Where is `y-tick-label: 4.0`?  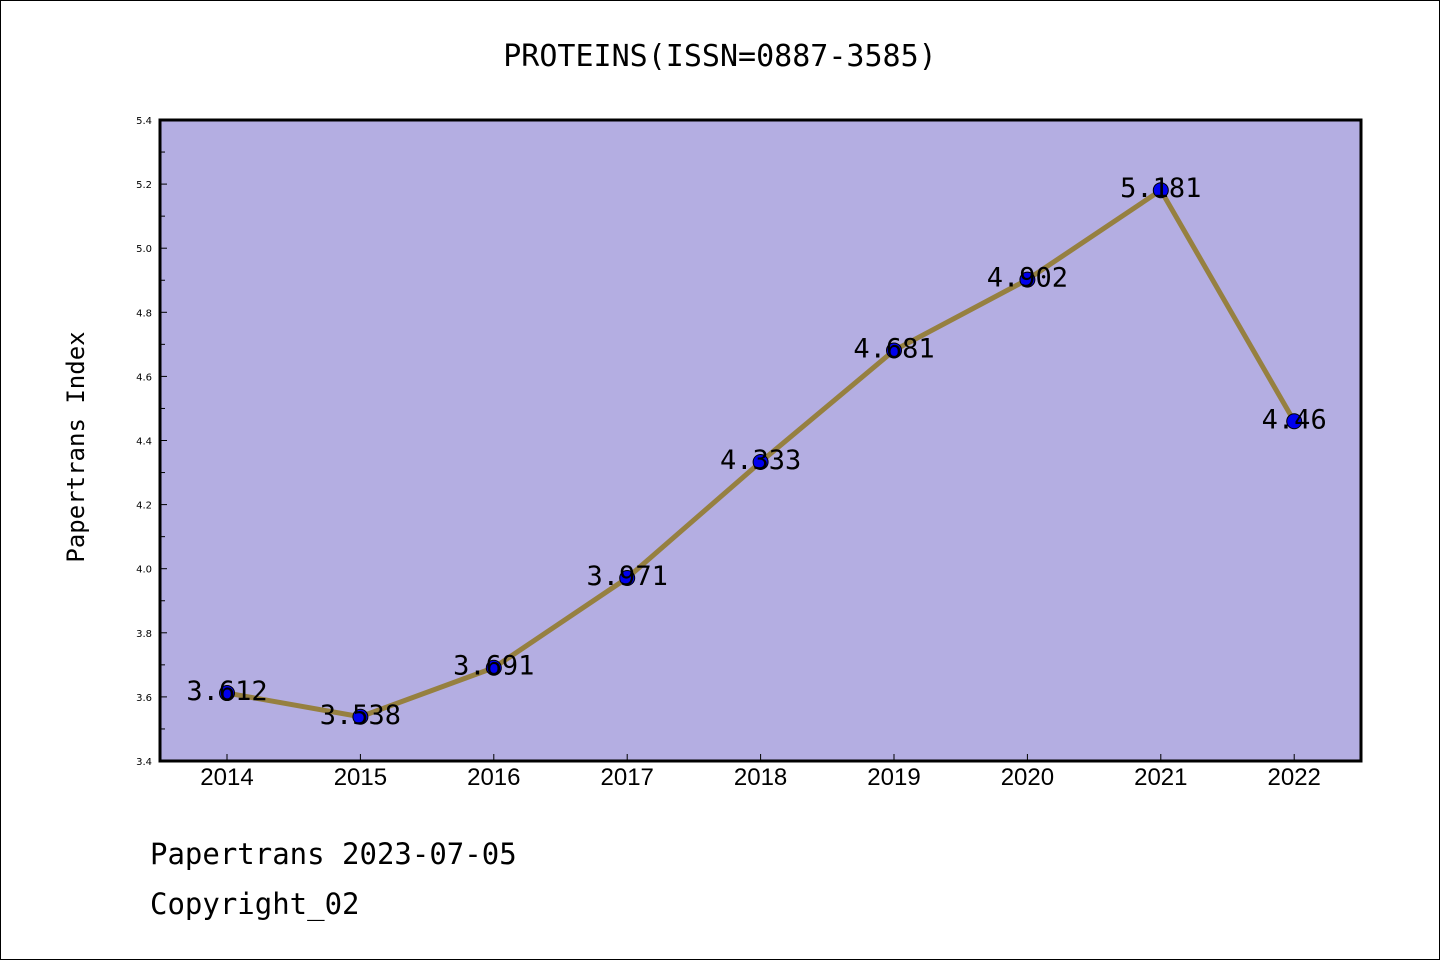 y-tick-label: 4.0 is located at coordinates (144, 570).